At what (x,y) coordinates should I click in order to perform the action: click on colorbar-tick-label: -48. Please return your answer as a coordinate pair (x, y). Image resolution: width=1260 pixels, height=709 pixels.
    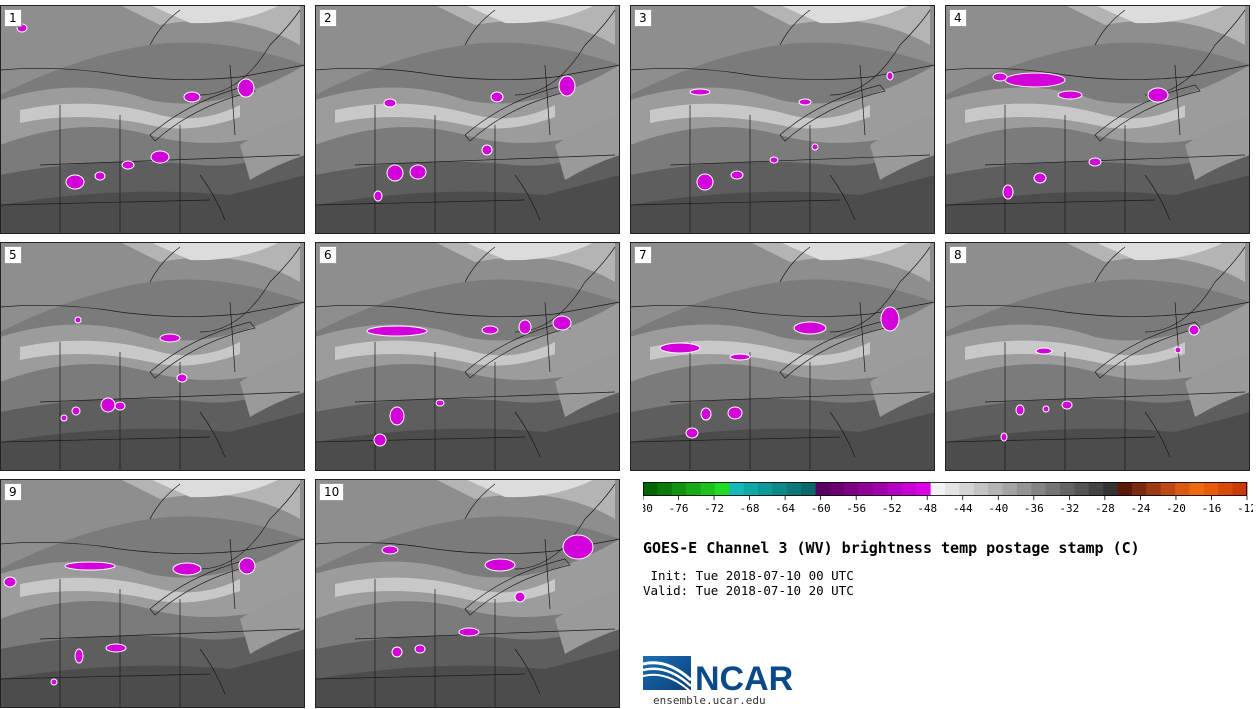
    Looking at the image, I should click on (927, 508).